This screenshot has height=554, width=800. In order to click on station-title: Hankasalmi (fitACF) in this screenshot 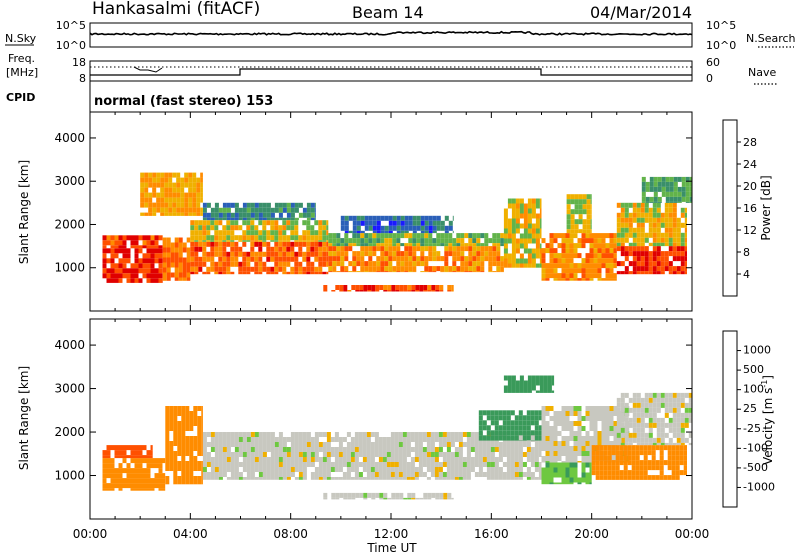, I will do `click(176, 9)`.